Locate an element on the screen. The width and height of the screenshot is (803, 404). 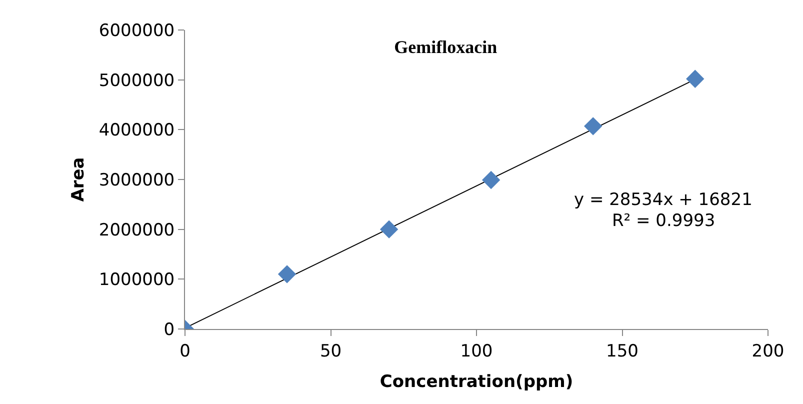
x-tick-label: 50 is located at coordinates (331, 351).